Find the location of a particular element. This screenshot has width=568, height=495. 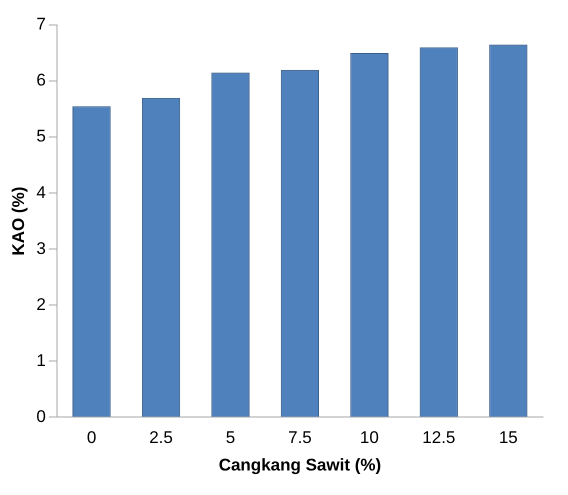

x-tick-label: 7.5 is located at coordinates (300, 438).